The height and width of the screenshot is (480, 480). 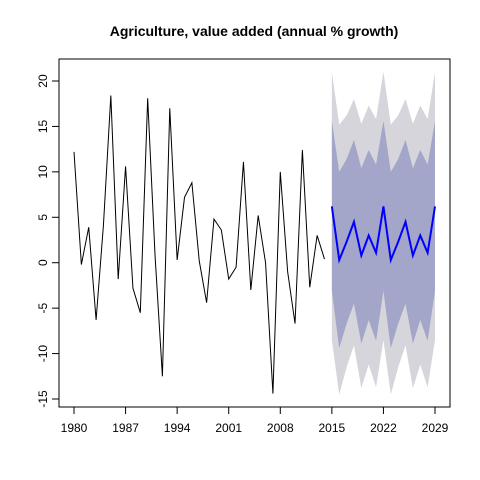 I want to click on y-tick-label: 20, so click(x=43, y=81).